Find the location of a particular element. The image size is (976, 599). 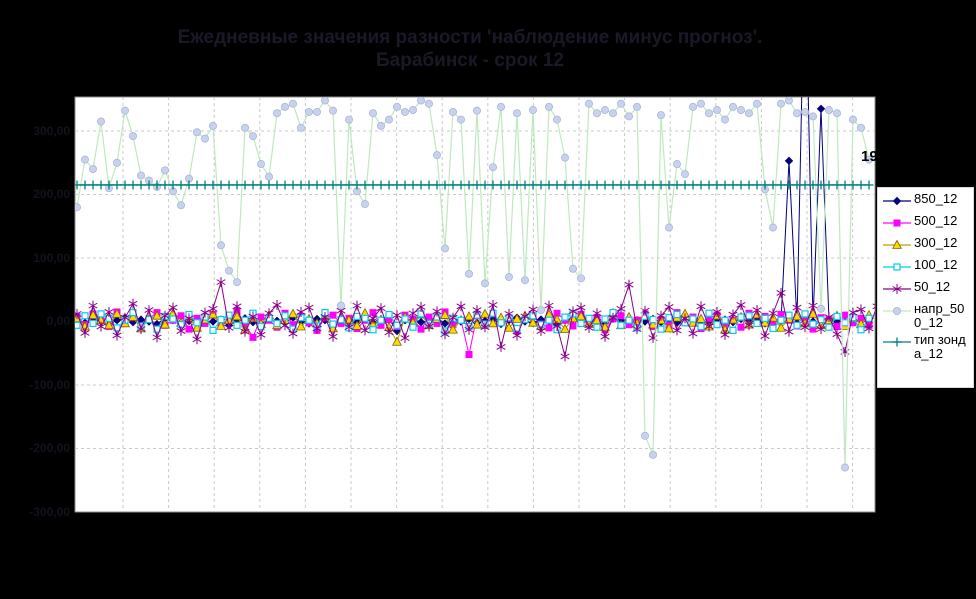

legend-label: 850_12 is located at coordinates (936, 198).